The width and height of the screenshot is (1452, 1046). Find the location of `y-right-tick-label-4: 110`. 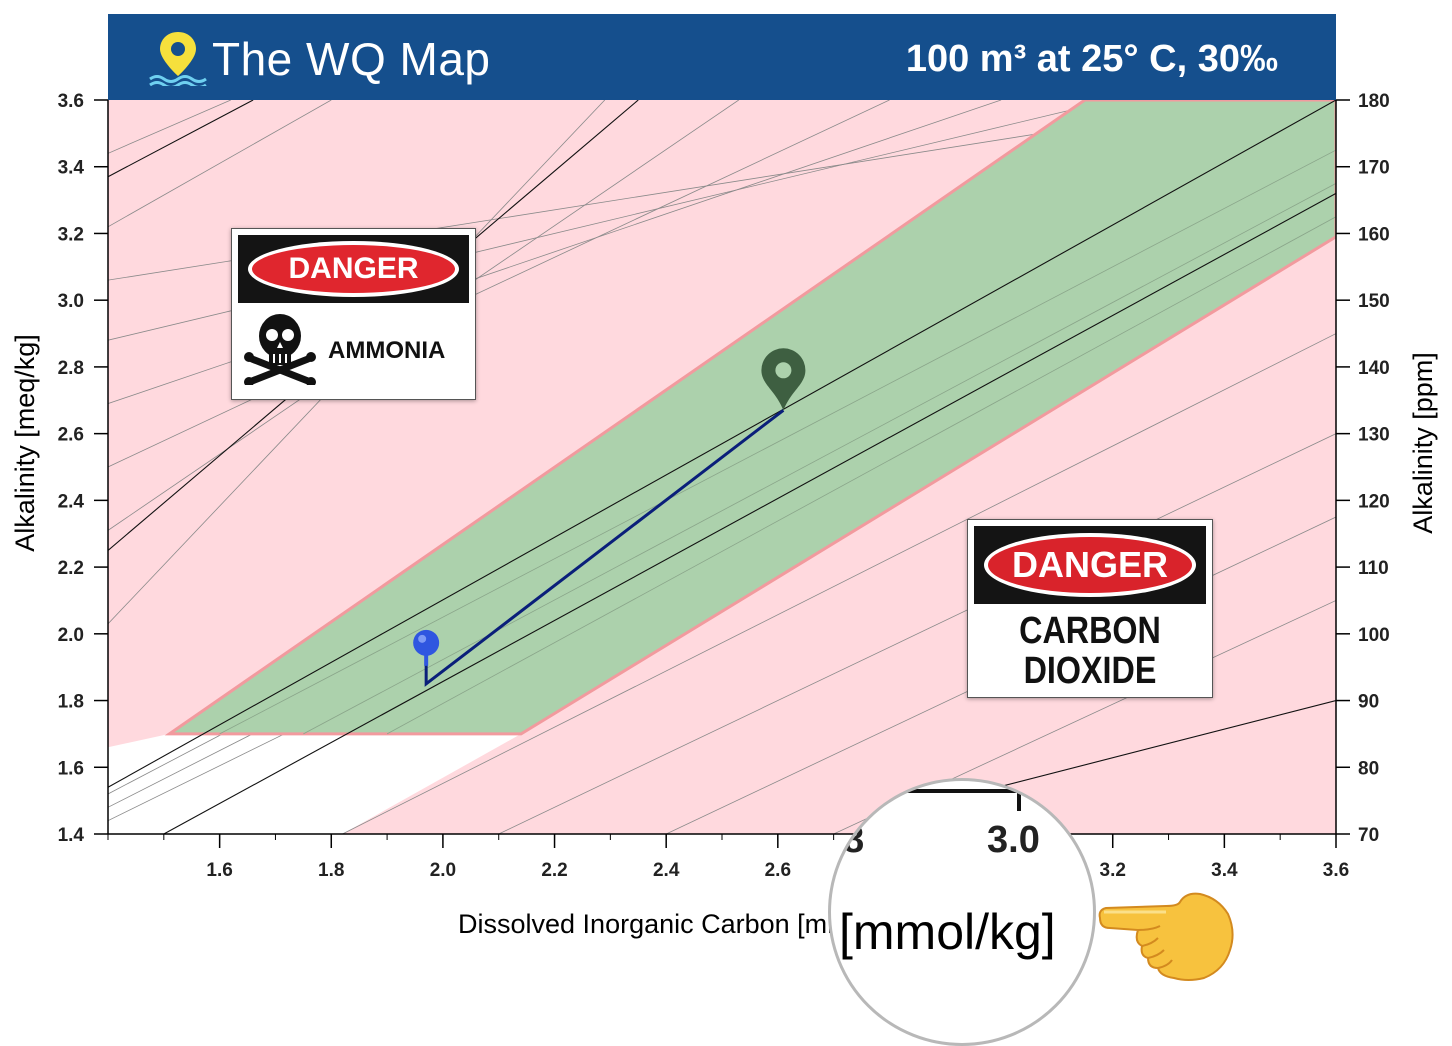

y-right-tick-label-4: 110 is located at coordinates (1373, 568).